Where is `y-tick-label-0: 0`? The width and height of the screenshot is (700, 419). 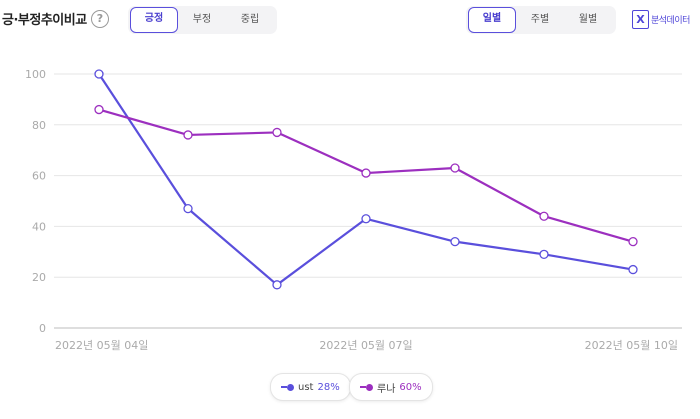 y-tick-label-0: 0 is located at coordinates (42, 328).